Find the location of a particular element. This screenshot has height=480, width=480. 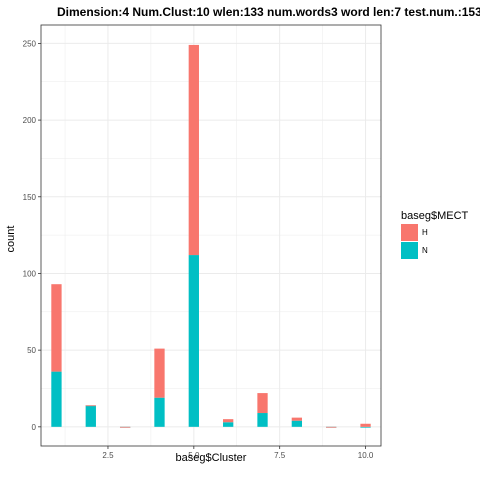

y-axis: 0 50 100 150 200 250 is located at coordinates (32, 235).